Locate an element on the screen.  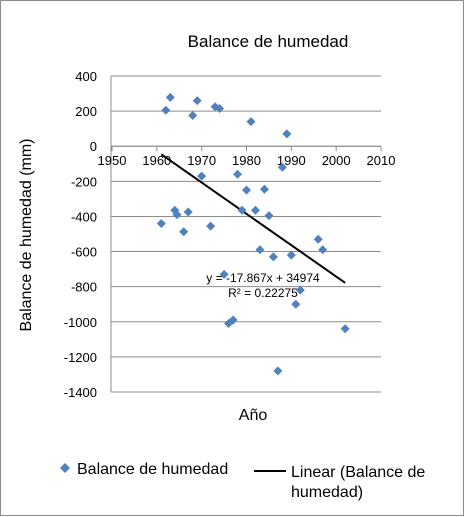
x-tick-label: 1950 is located at coordinates (112, 160).